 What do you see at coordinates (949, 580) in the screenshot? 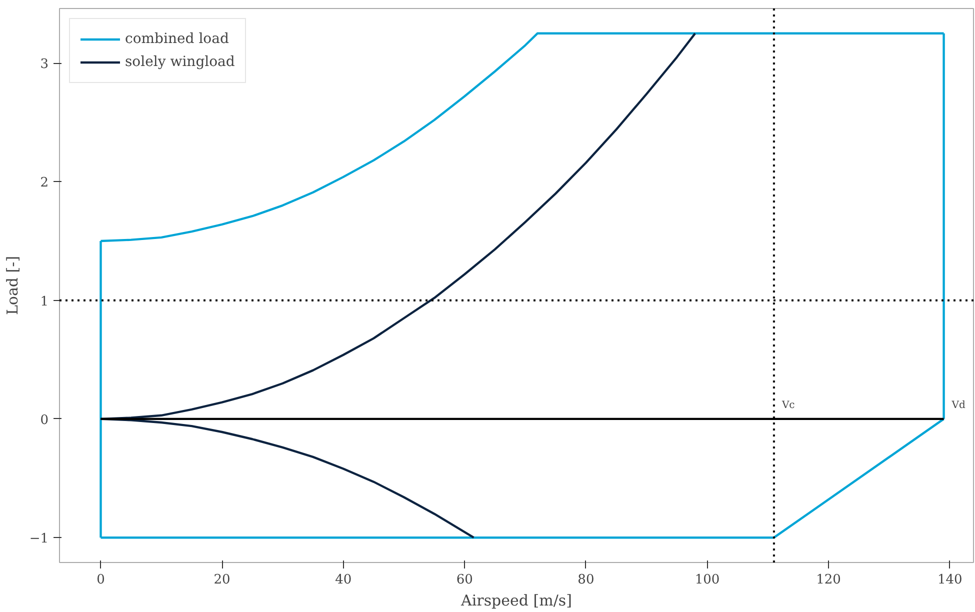
I see `x-tick-label: 140` at bounding box center [949, 580].